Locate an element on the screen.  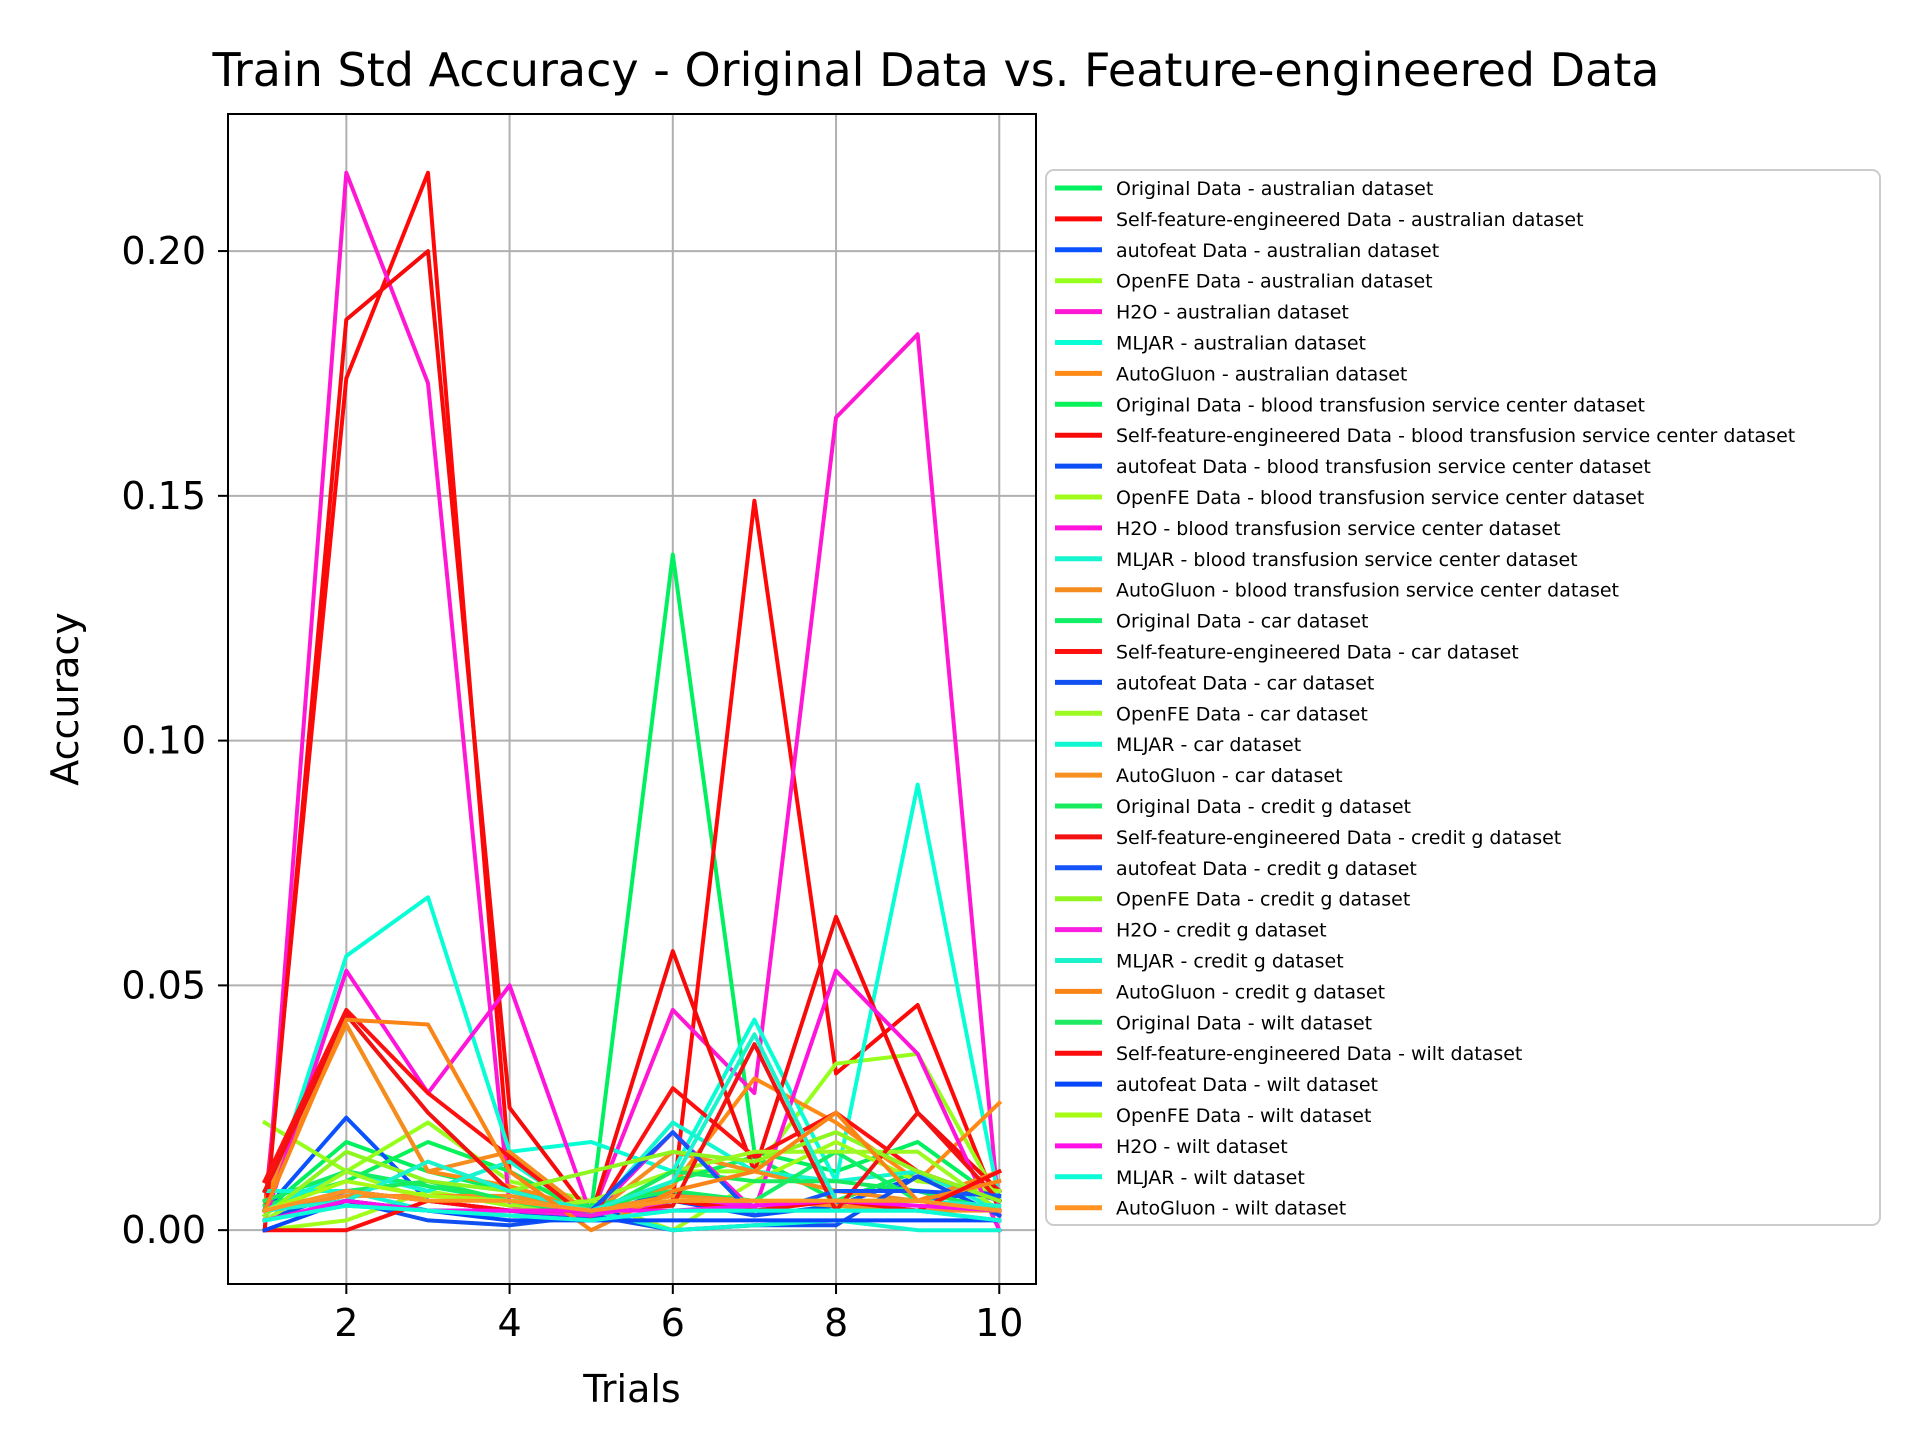
x-tick-label: 2 is located at coordinates (346, 1323).